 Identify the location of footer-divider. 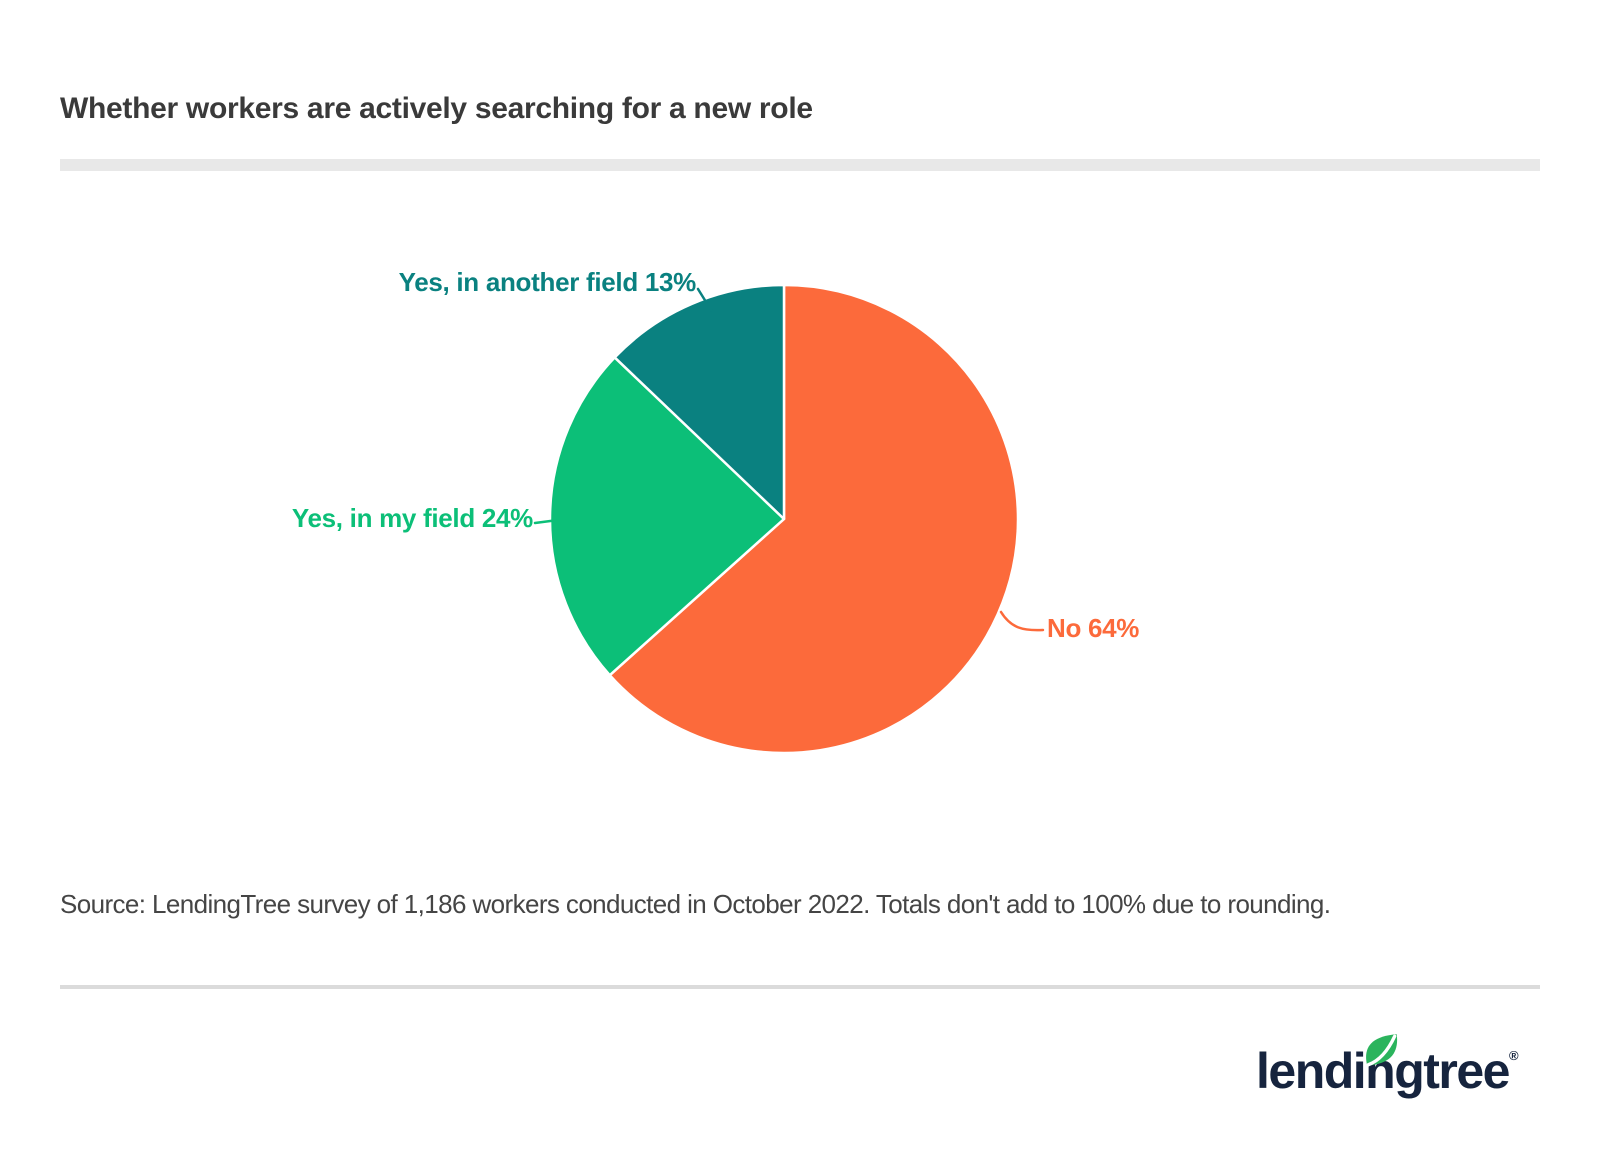
(800, 987).